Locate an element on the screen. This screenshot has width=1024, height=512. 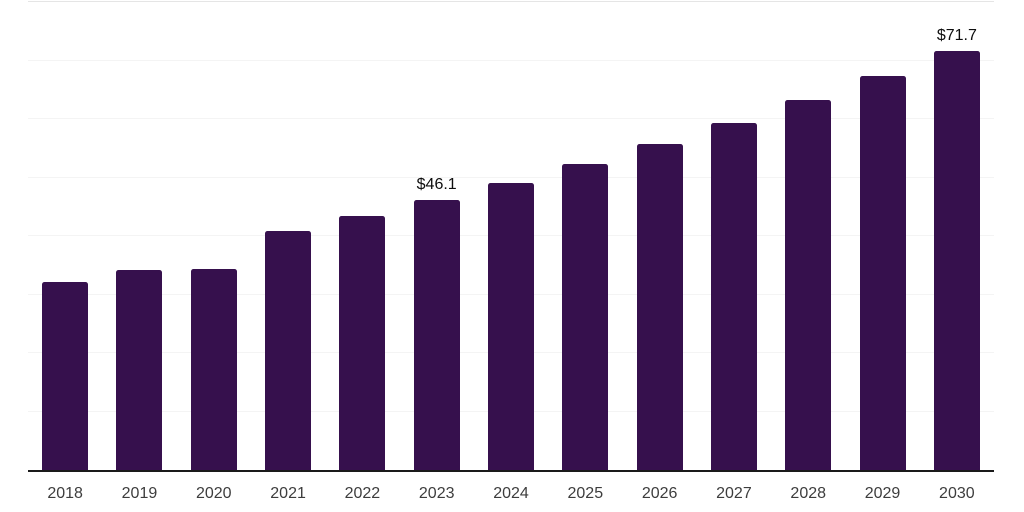
bar-2022 is located at coordinates (362, 343).